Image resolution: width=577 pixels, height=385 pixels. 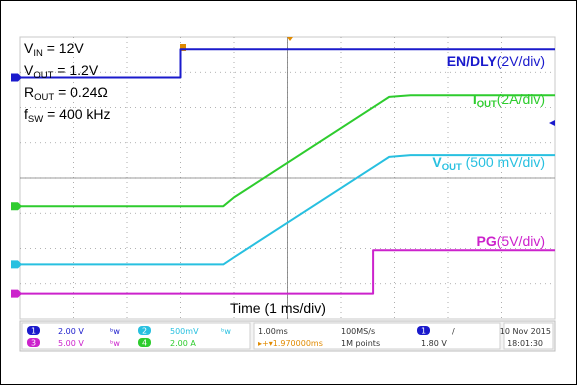 I want to click on timebase: 1.00ms, so click(x=273, y=331).